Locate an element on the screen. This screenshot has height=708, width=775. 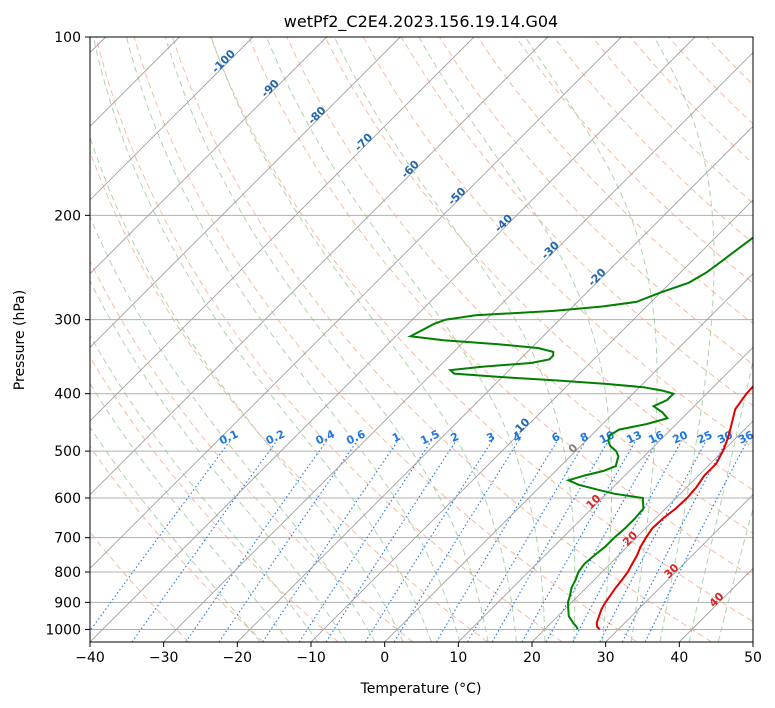
y-tick-label: 500 is located at coordinates (67, 452).